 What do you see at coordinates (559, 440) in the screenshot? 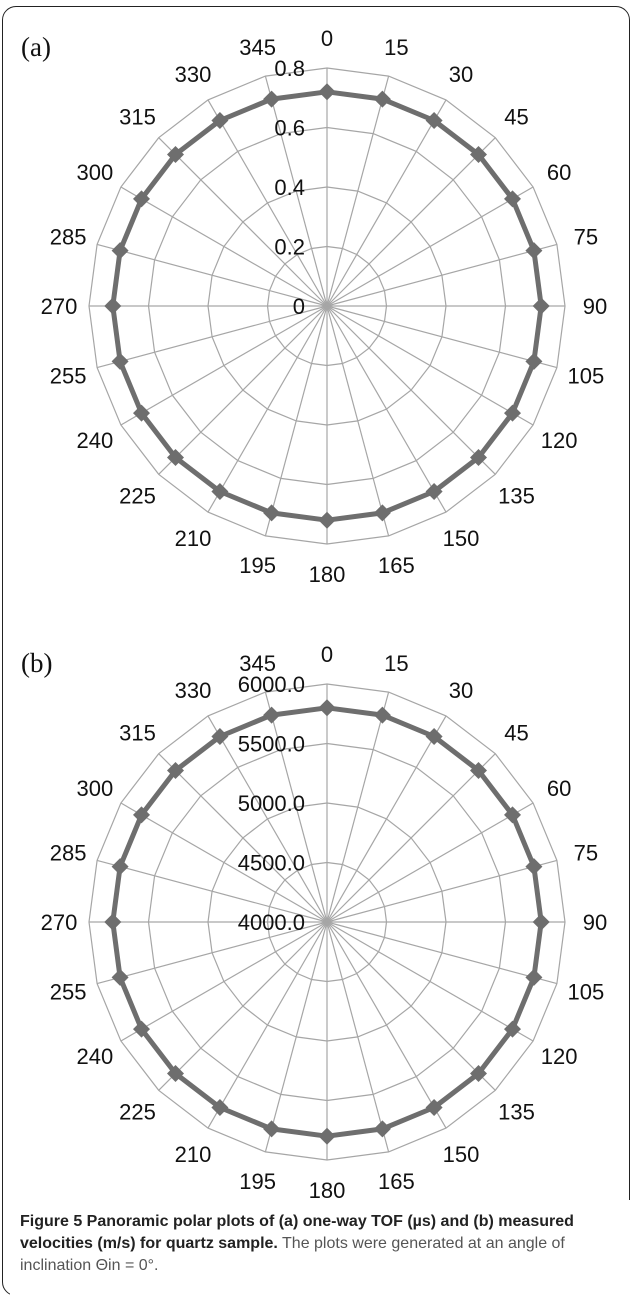
I see `angle-label: 120` at bounding box center [559, 440].